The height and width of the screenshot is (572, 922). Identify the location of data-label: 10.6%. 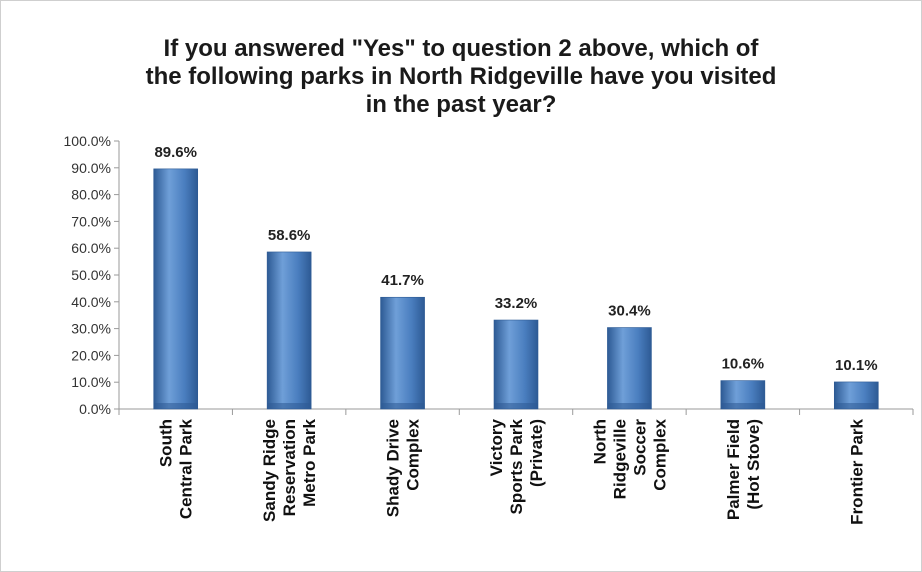
(743, 364).